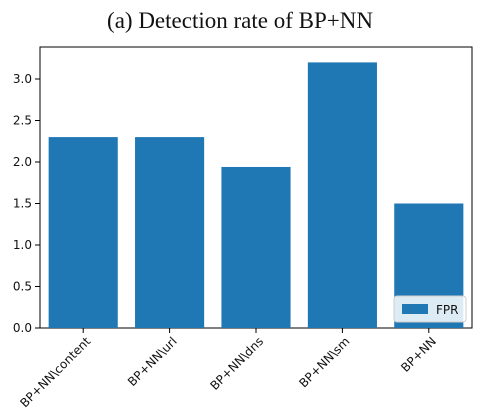  What do you see at coordinates (415, 309) in the screenshot?
I see `legend-swatch` at bounding box center [415, 309].